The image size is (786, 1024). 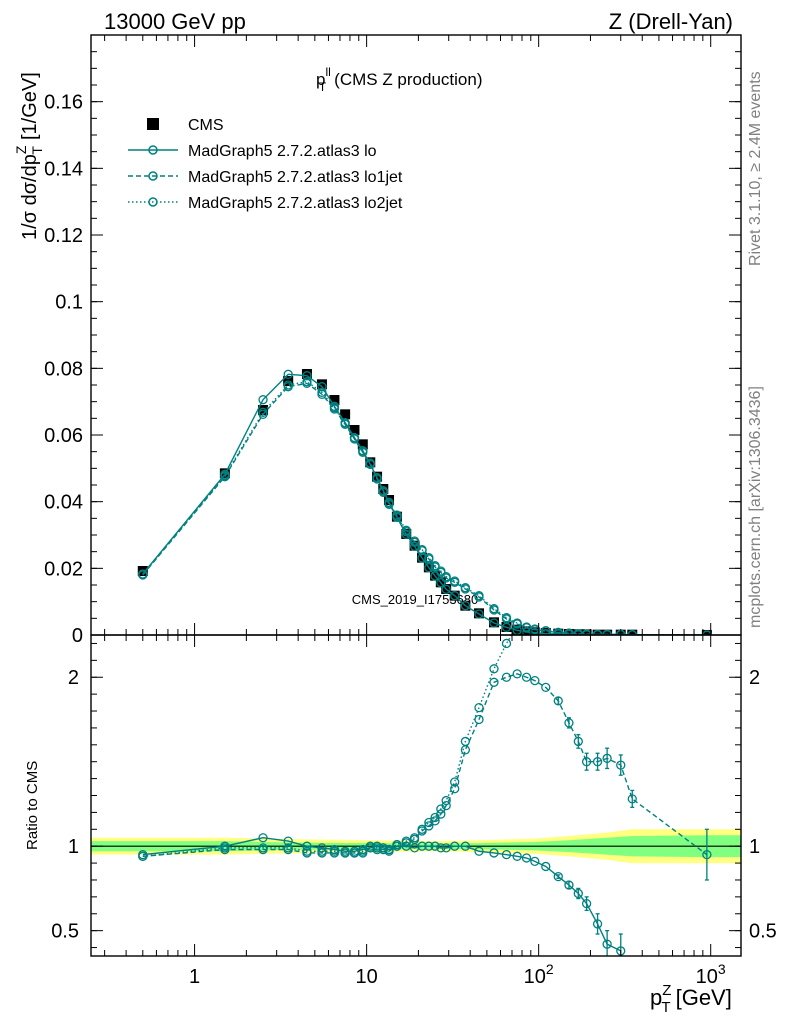 I want to click on legend-label-lo1jet: MadGraph5 2.7.2.atlas3 lo1jet, so click(x=295, y=177).